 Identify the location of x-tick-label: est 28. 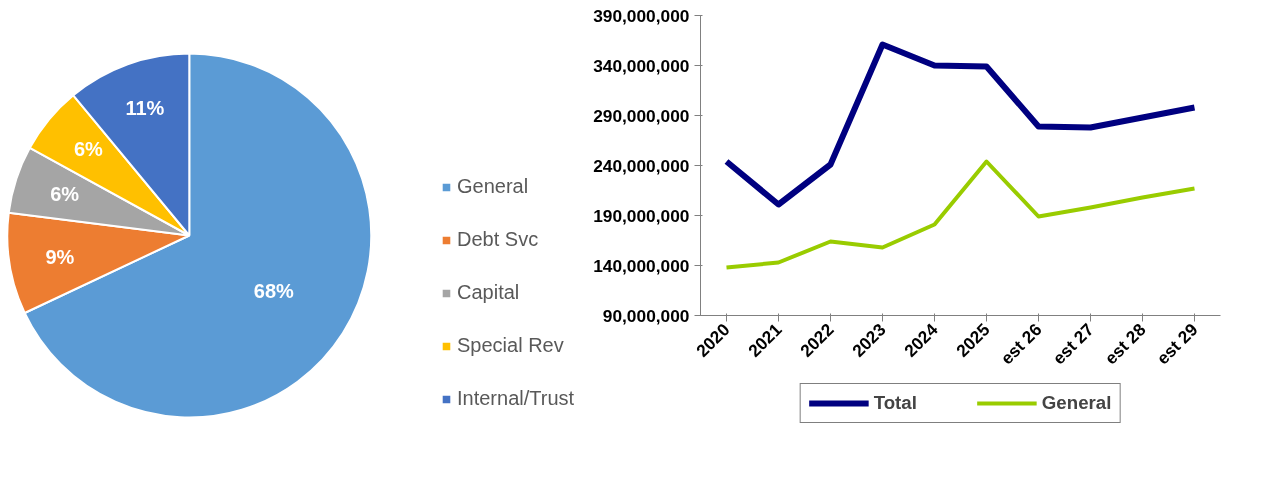
(1125, 344).